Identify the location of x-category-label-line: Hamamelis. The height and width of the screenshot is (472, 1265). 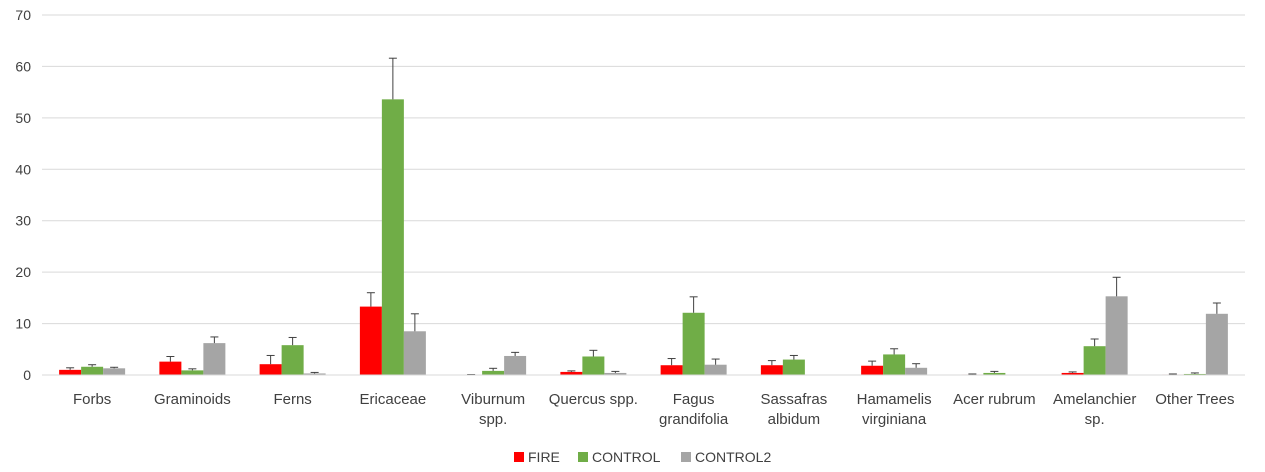
(894, 399).